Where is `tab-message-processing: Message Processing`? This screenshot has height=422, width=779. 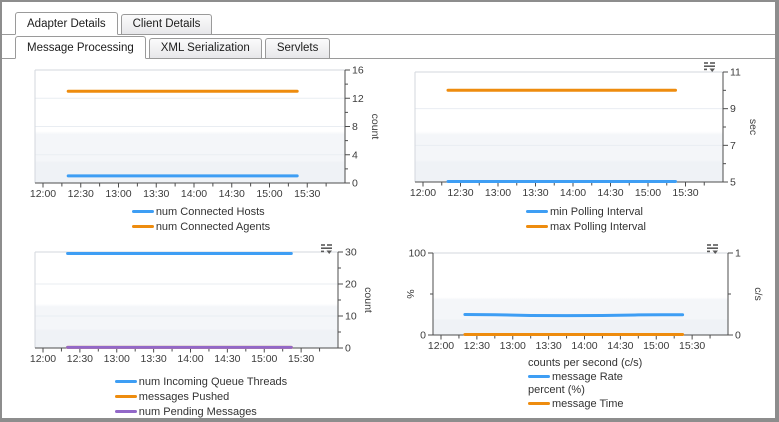
tab-message-processing: Message Processing is located at coordinates (80, 47).